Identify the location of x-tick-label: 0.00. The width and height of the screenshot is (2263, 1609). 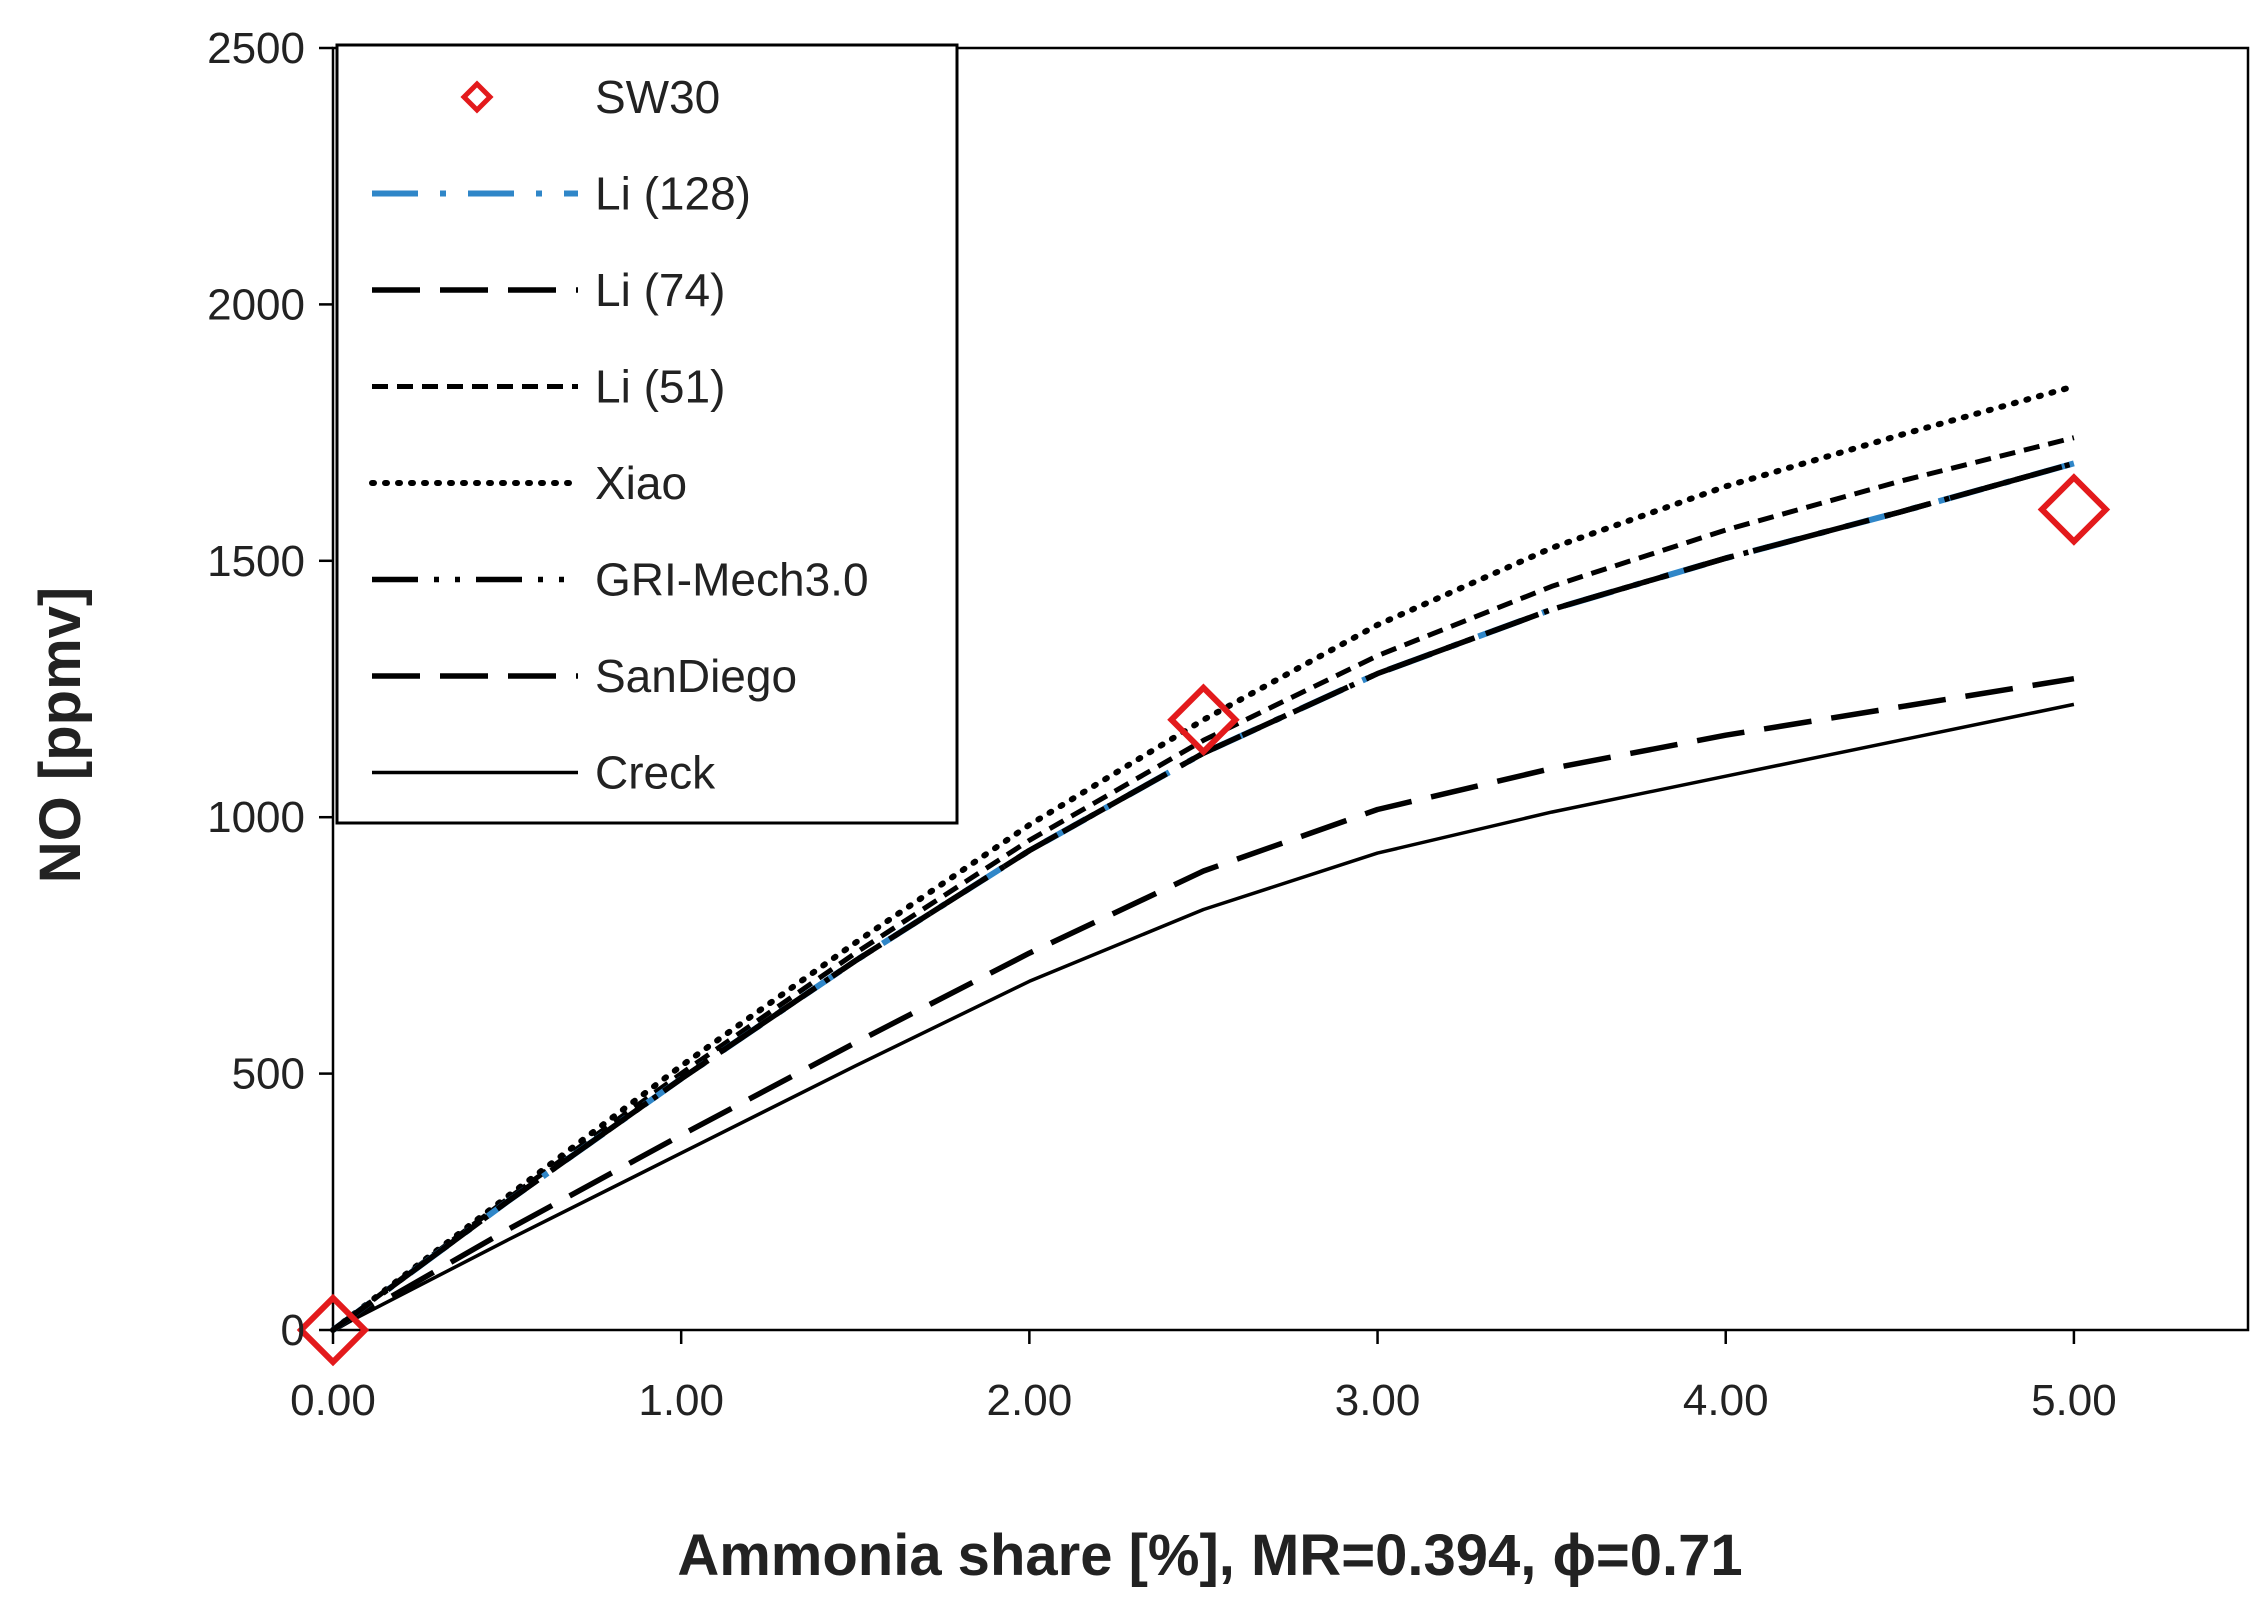
(333, 1400).